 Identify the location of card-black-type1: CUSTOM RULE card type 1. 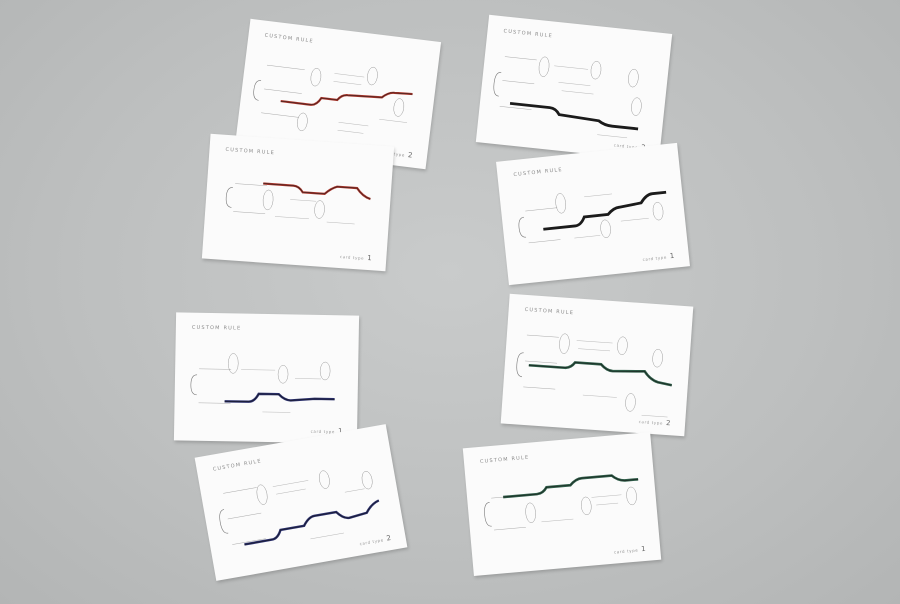
(593, 214).